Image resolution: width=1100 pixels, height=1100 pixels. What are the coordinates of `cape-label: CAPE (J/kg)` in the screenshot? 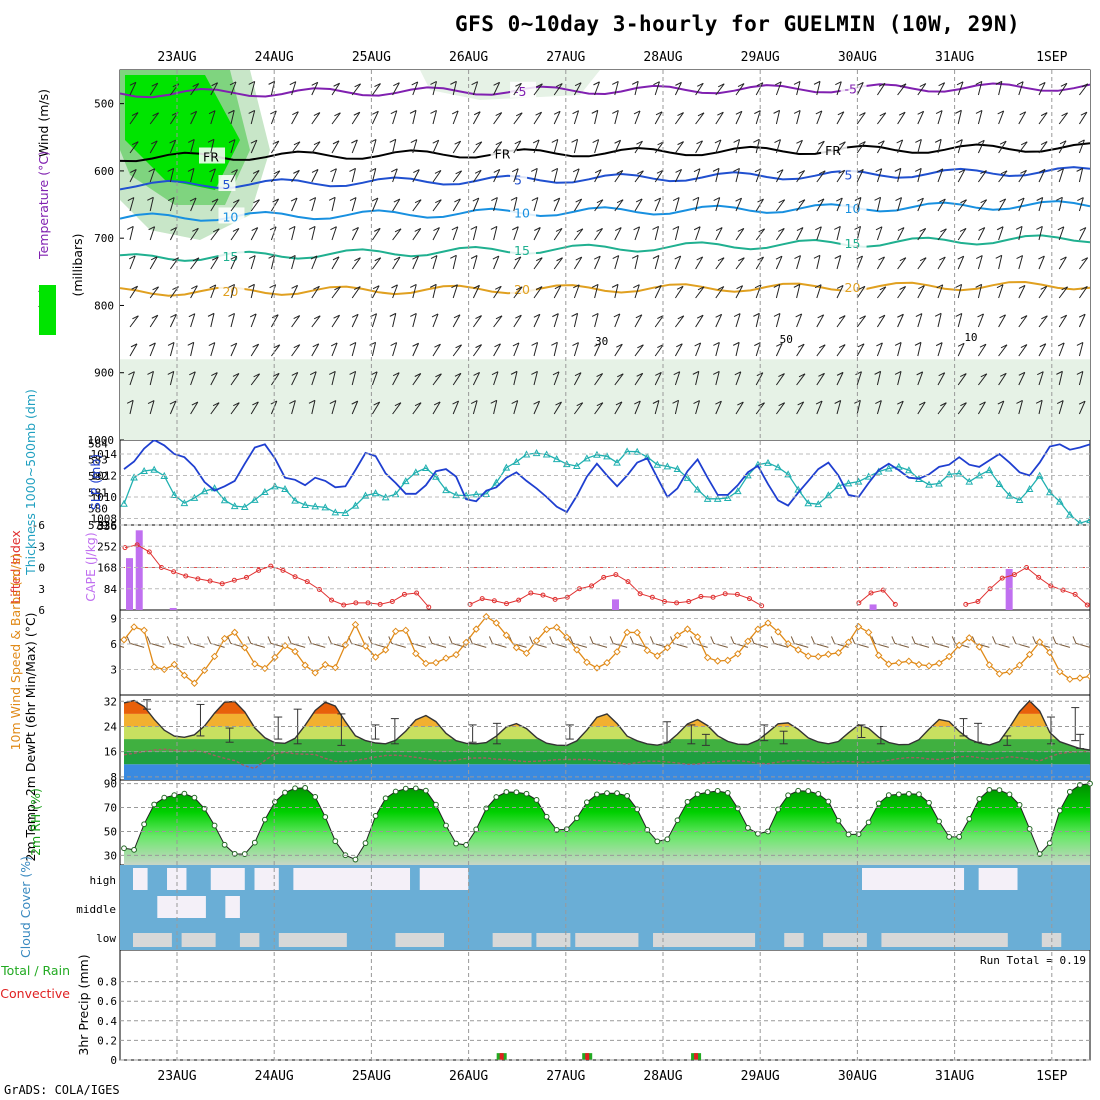 It's located at (90, 567).